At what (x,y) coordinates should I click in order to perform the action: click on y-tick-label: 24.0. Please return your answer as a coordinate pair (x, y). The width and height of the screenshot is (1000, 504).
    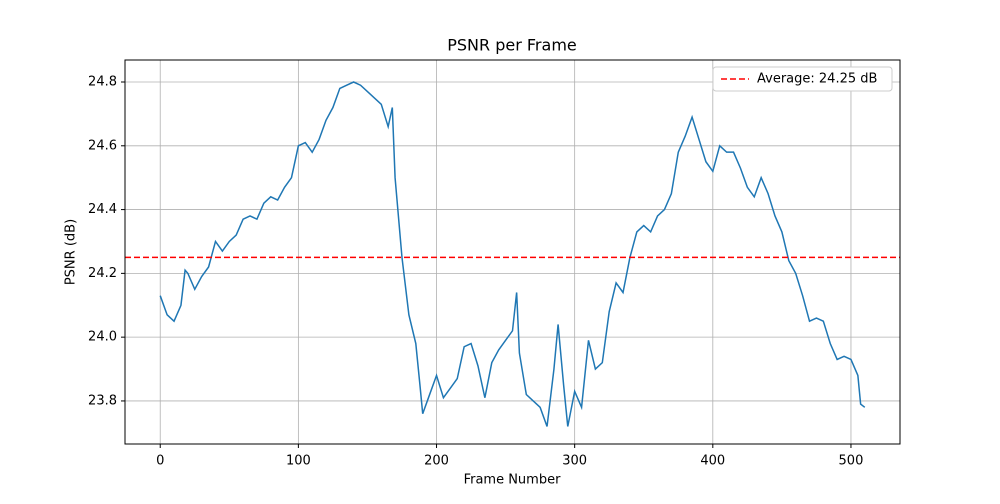
    Looking at the image, I should click on (102, 337).